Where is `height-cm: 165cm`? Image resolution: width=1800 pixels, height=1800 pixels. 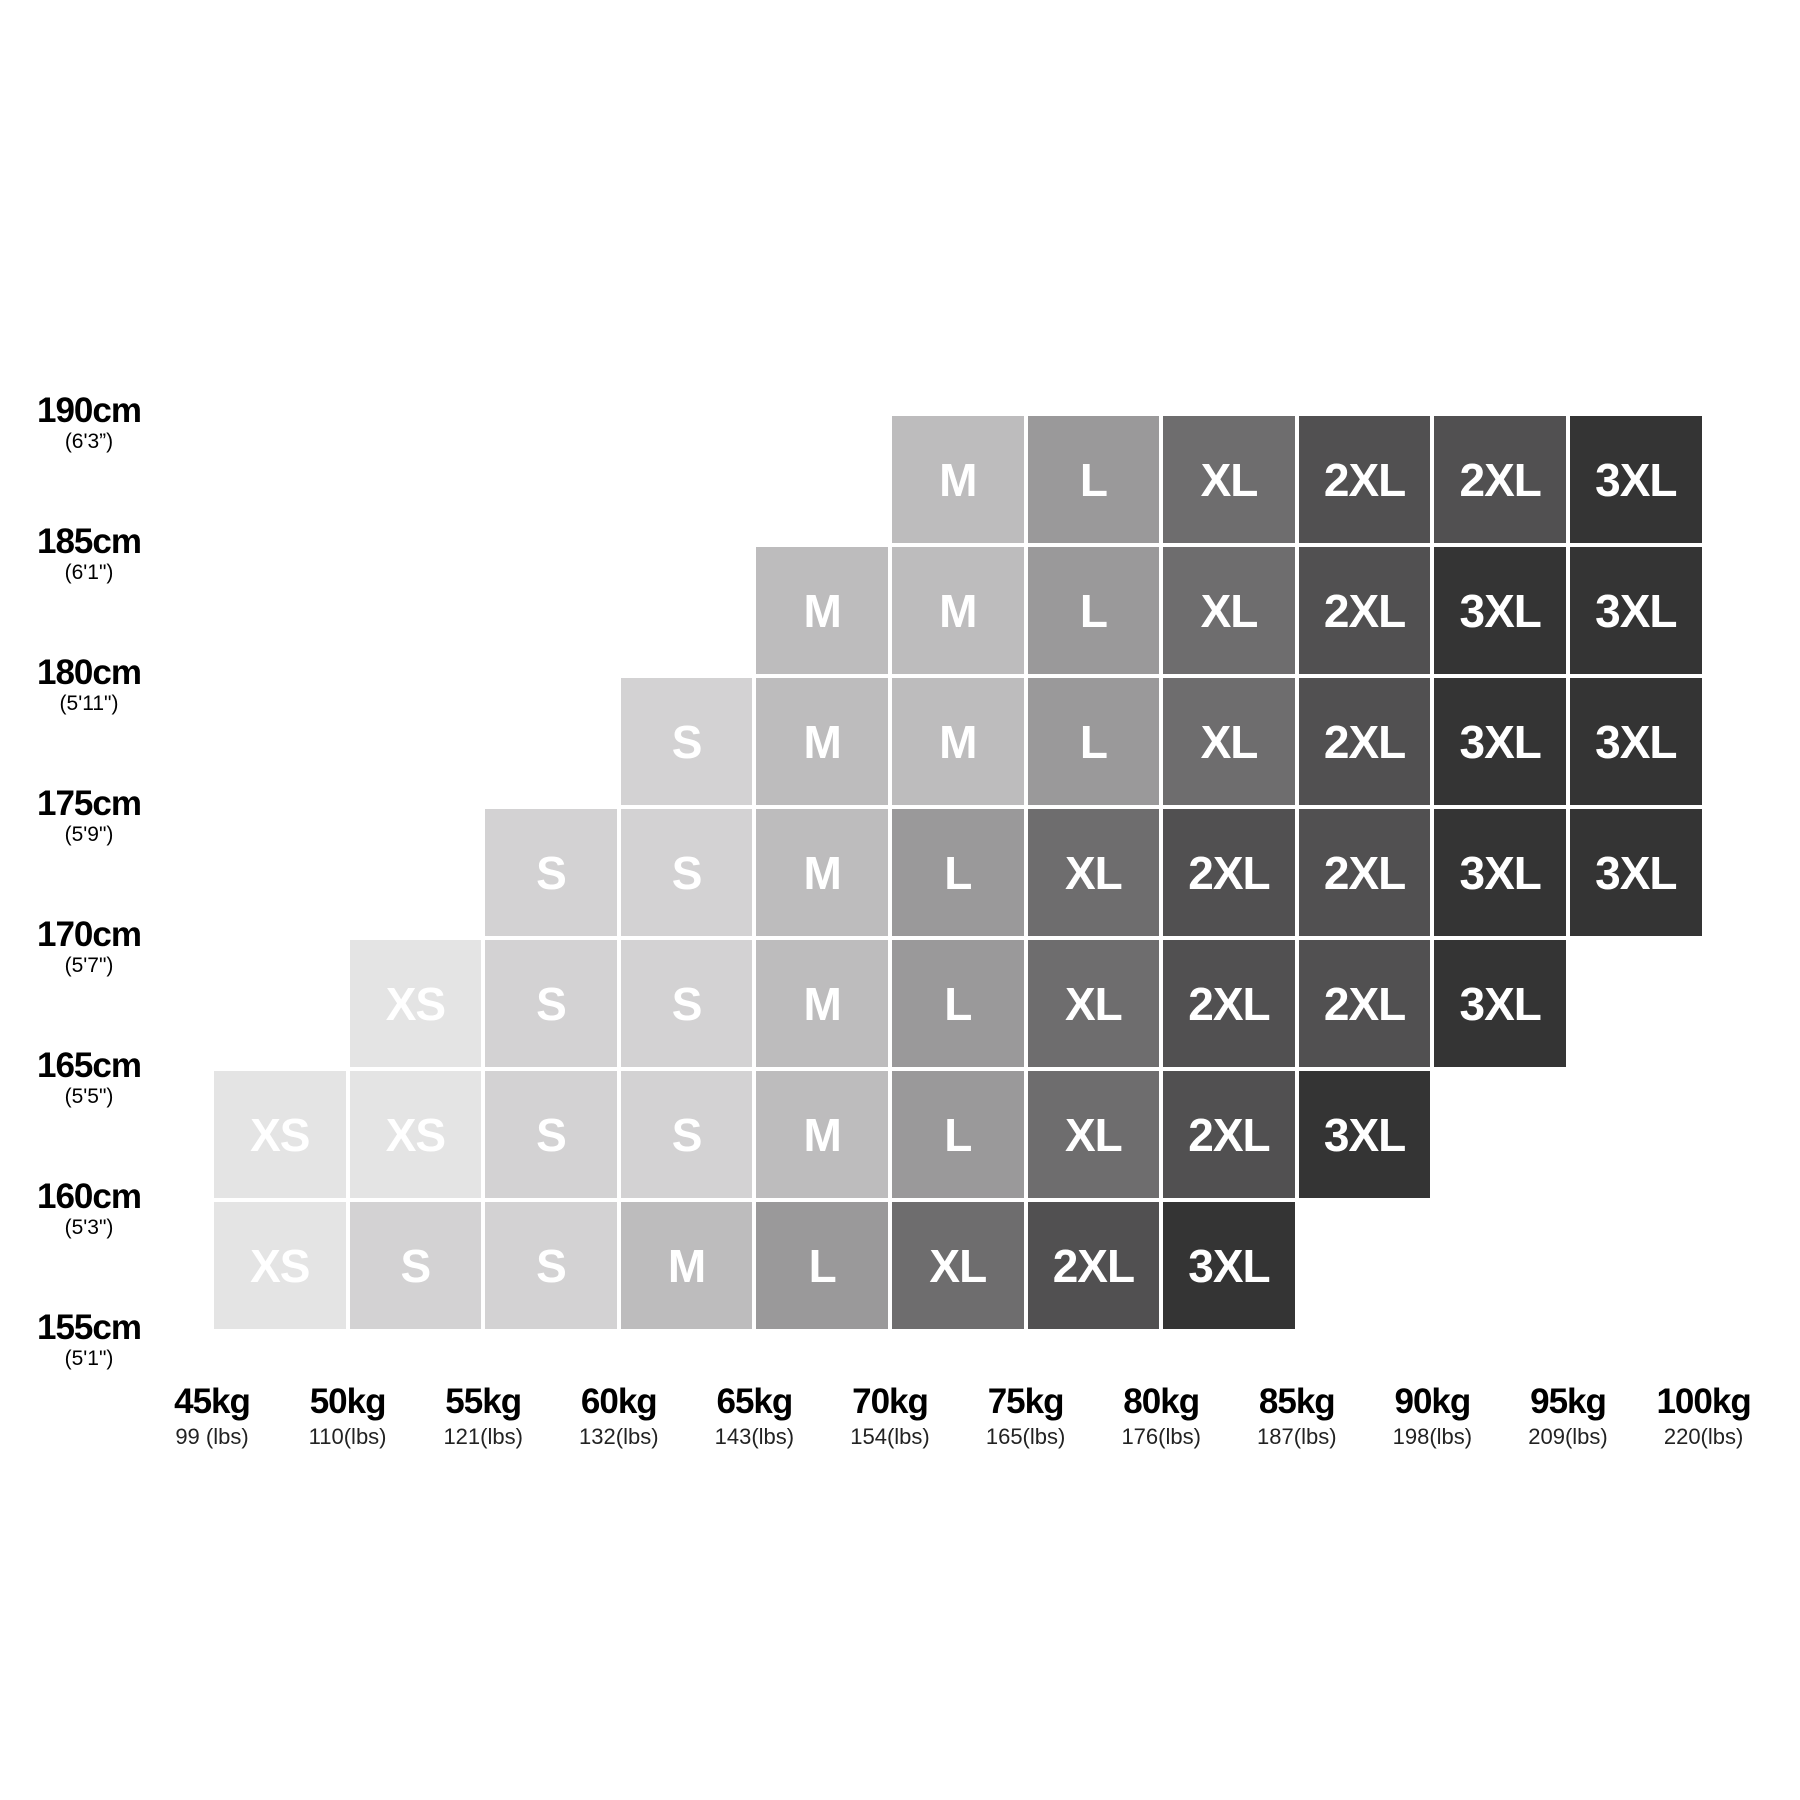 height-cm: 165cm is located at coordinates (89, 1065).